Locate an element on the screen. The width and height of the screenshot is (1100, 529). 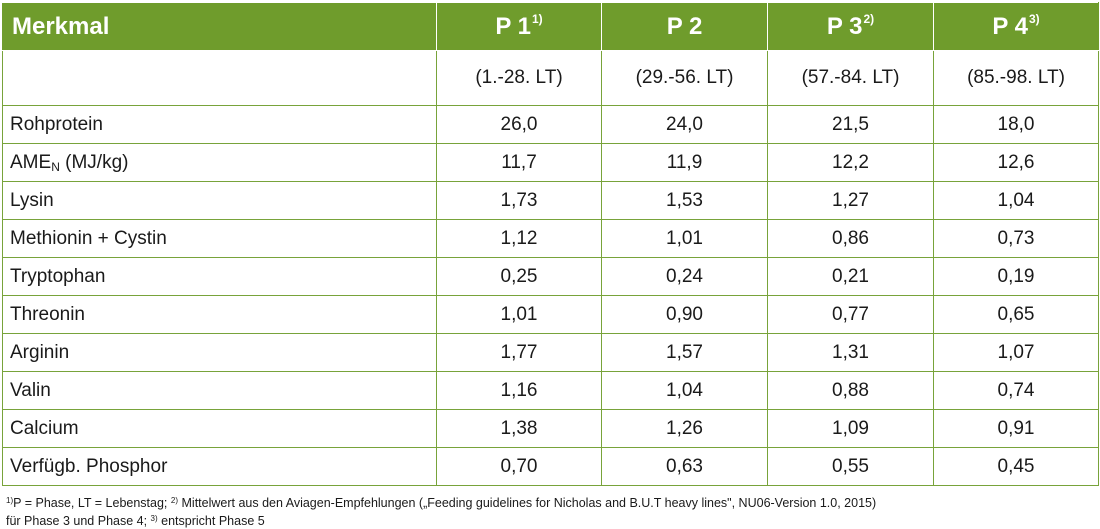
value-cell: 0,21 is located at coordinates (850, 276).